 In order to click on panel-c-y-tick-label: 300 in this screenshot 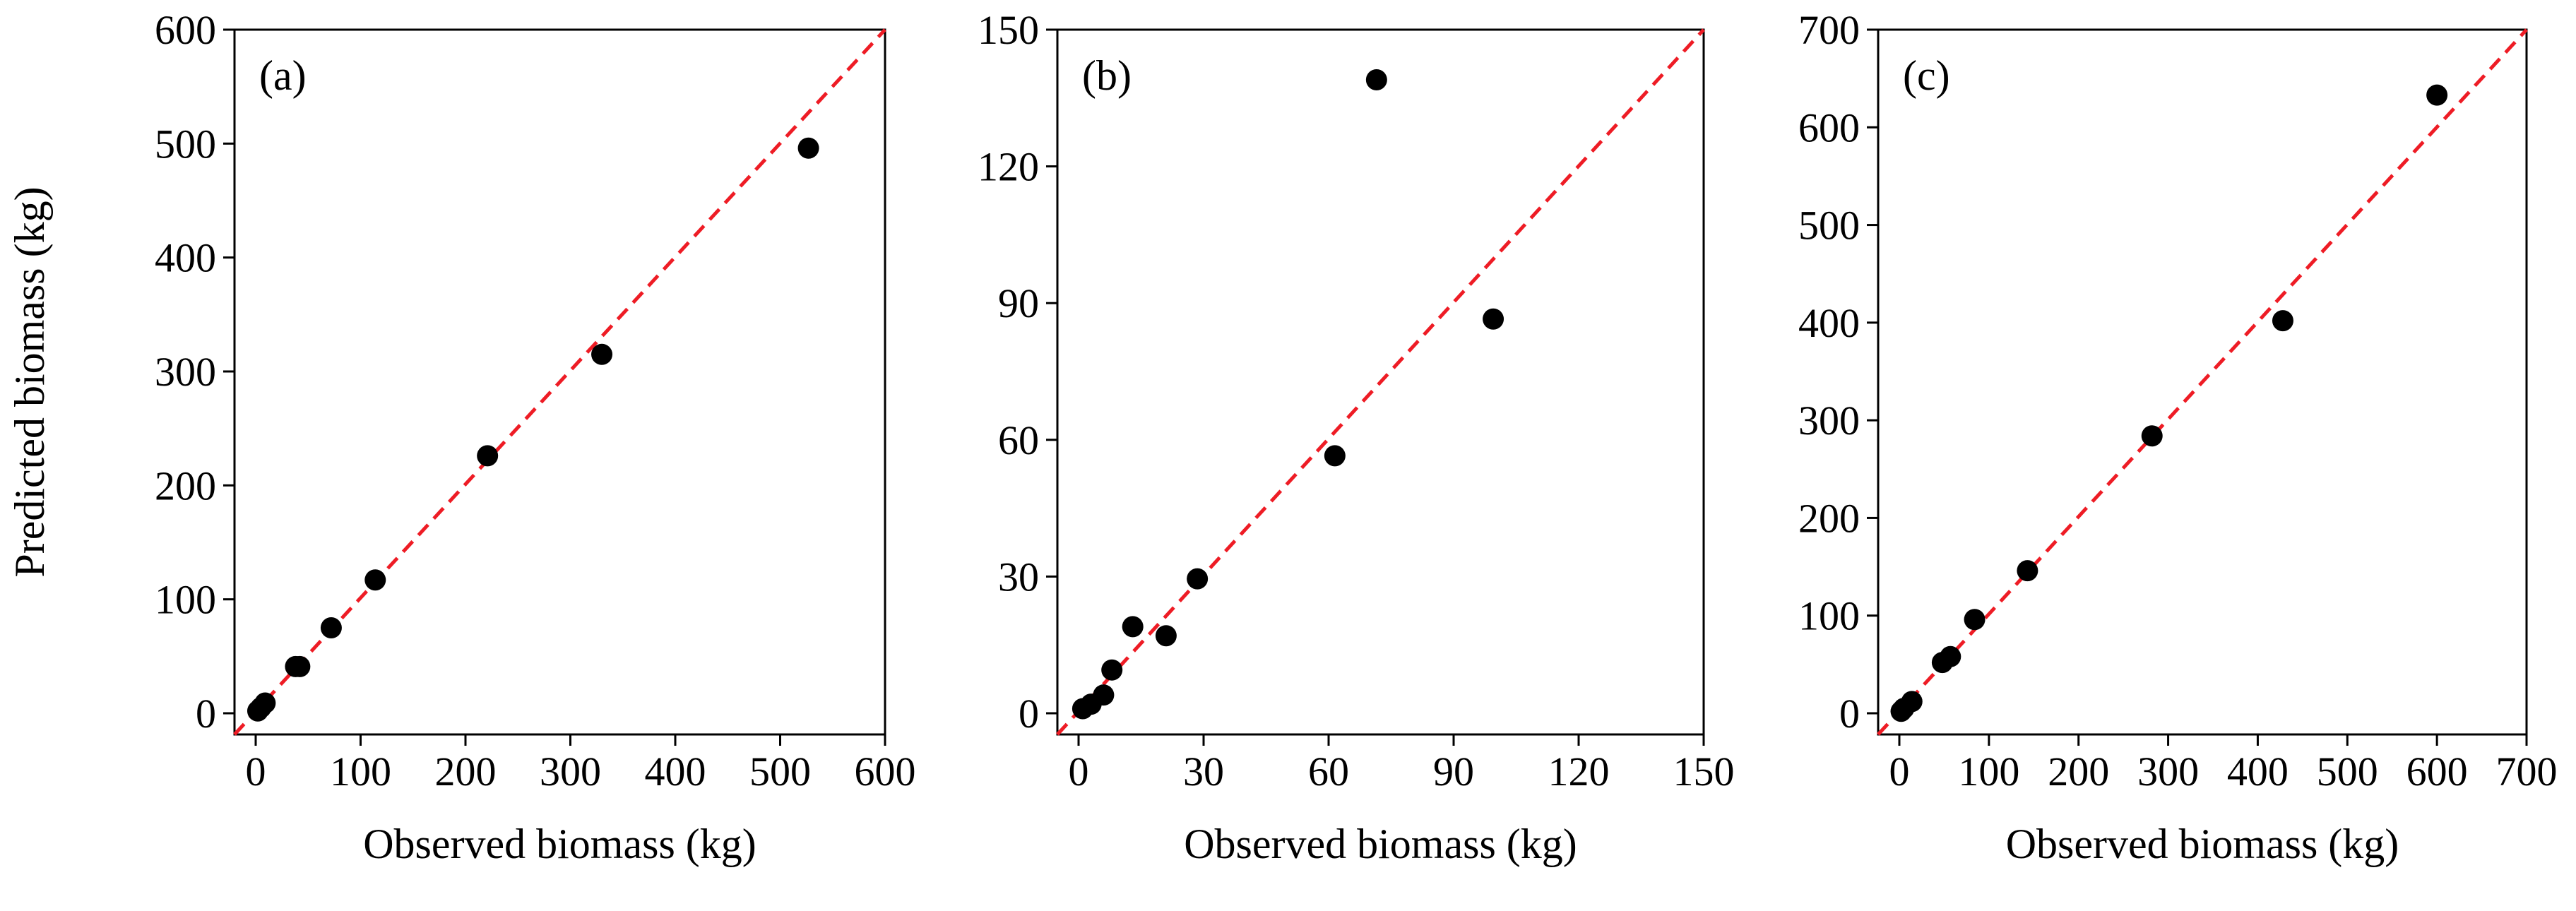, I will do `click(1829, 420)`.